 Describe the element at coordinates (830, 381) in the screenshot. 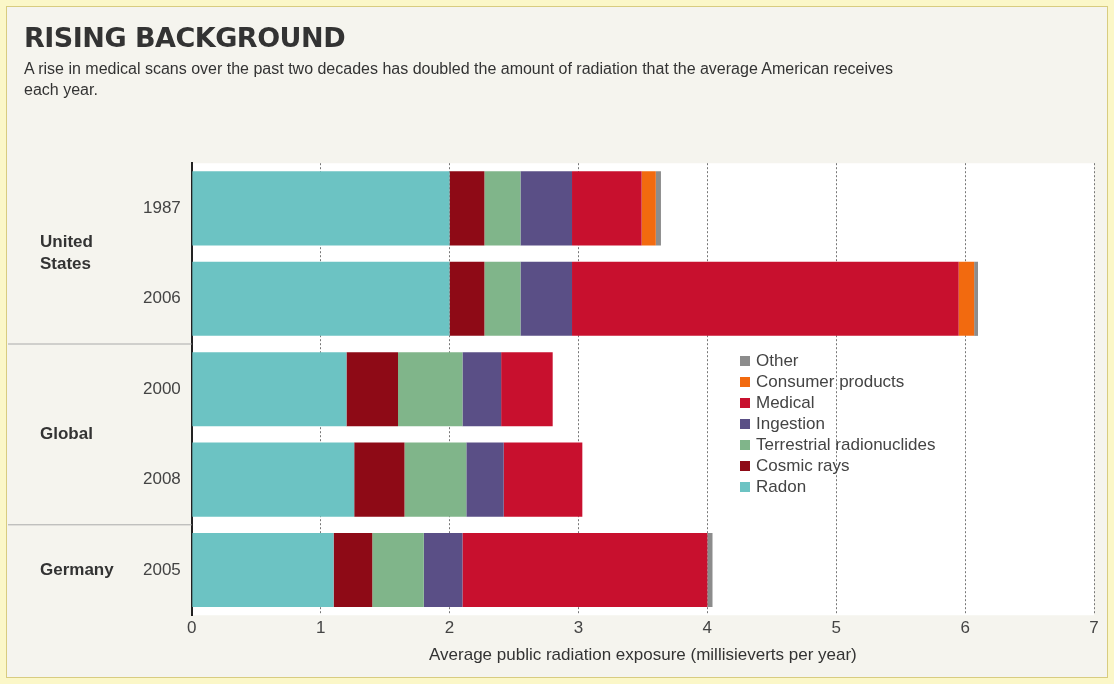

I see `legend-label: Consumer products` at that location.